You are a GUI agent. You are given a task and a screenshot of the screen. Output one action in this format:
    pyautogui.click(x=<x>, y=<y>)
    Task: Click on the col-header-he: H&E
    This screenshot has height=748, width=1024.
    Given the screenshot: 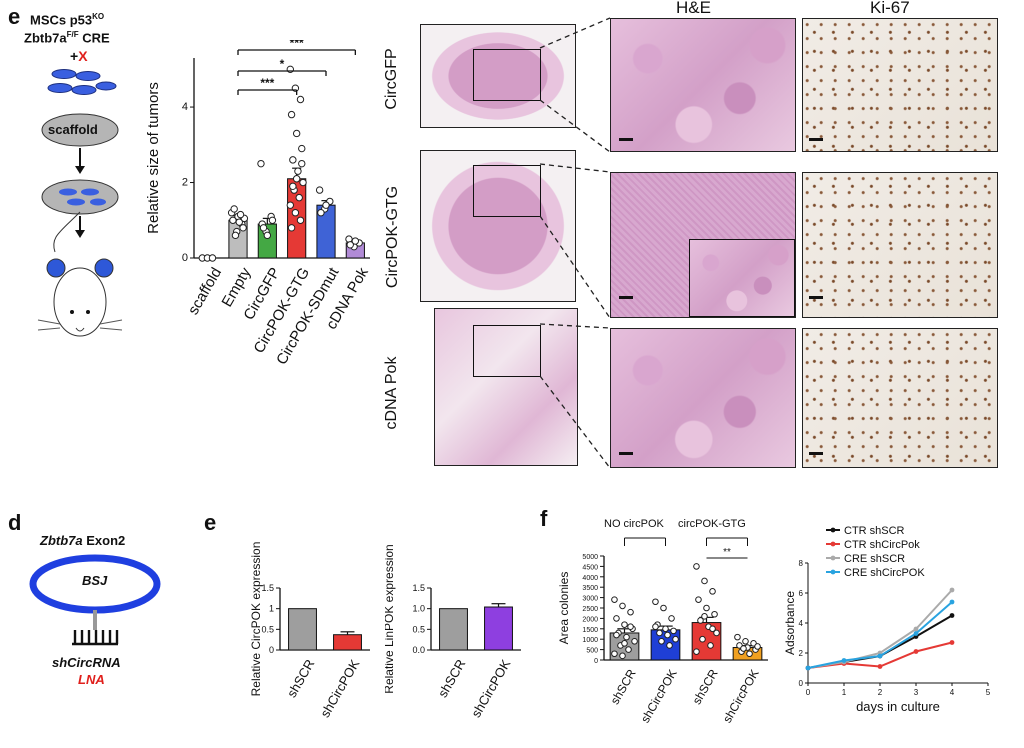 What is the action you would take?
    pyautogui.click(x=693, y=8)
    